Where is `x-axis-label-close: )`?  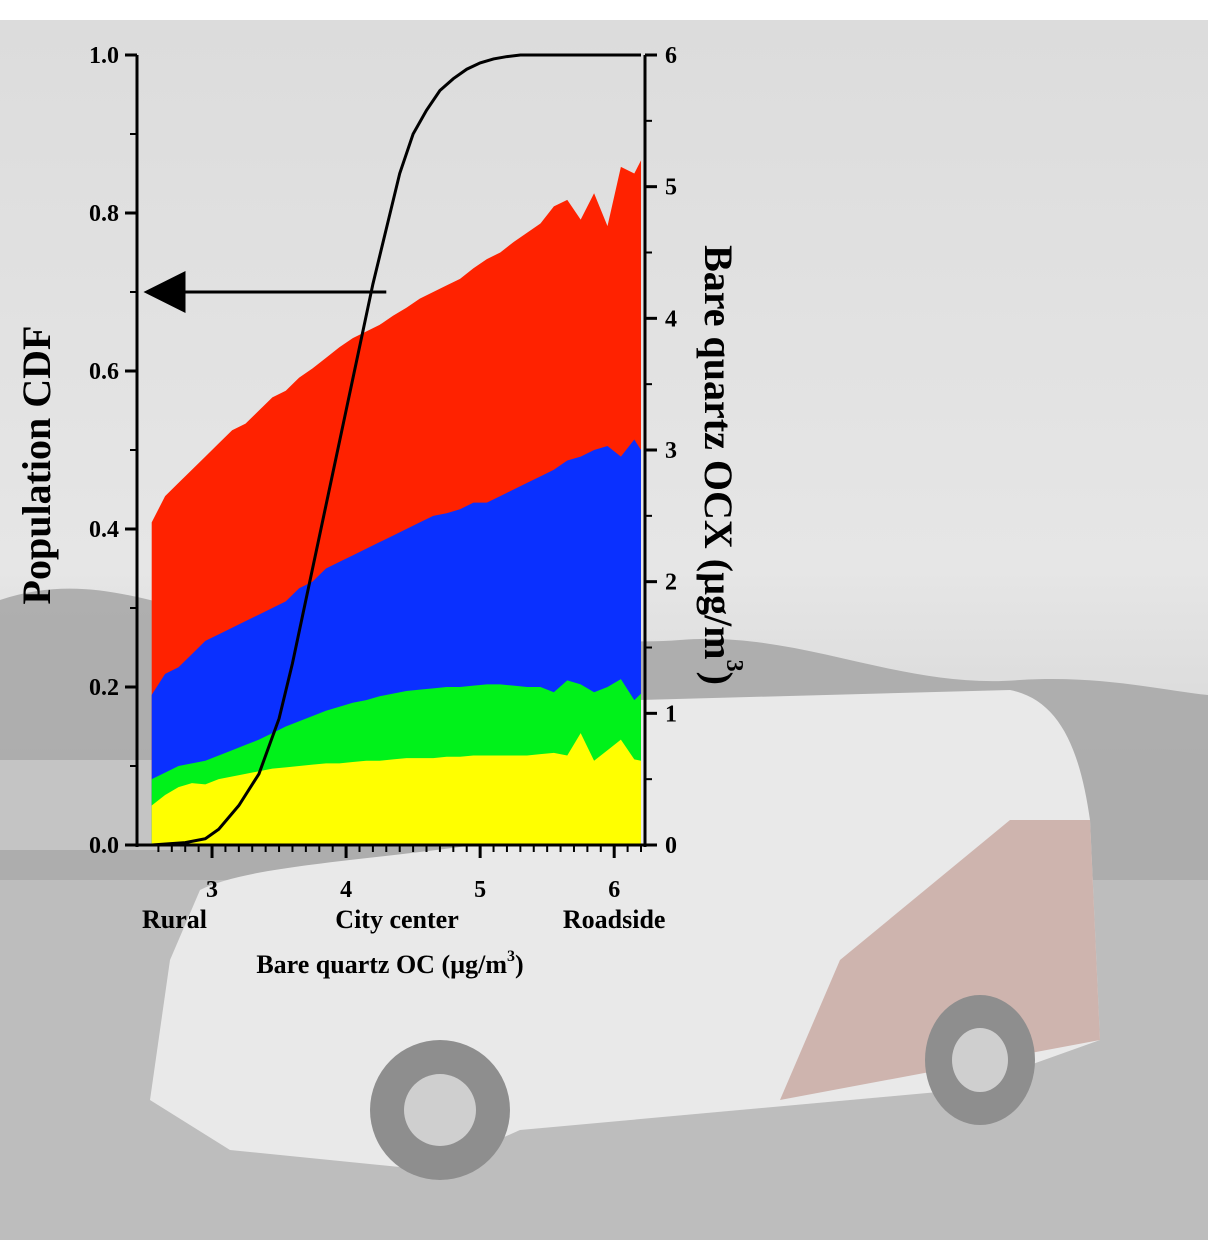 x-axis-label-close: ) is located at coordinates (519, 964).